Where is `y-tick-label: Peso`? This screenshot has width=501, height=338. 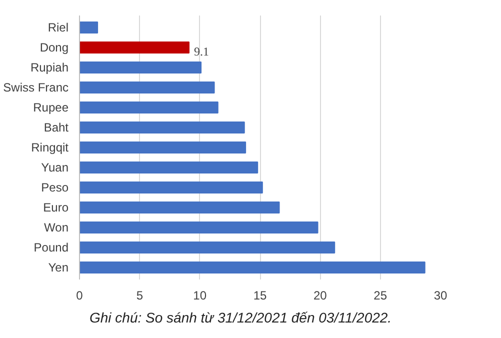
y-tick-label: Peso is located at coordinates (55, 187).